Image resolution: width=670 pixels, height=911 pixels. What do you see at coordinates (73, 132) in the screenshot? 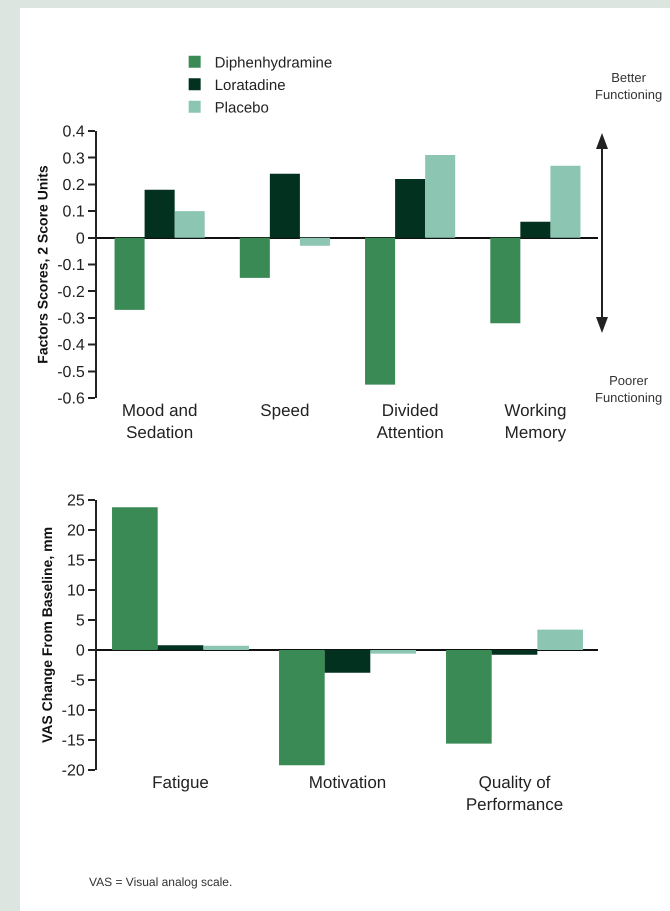
I see `y-tick-label: 0.4` at bounding box center [73, 132].